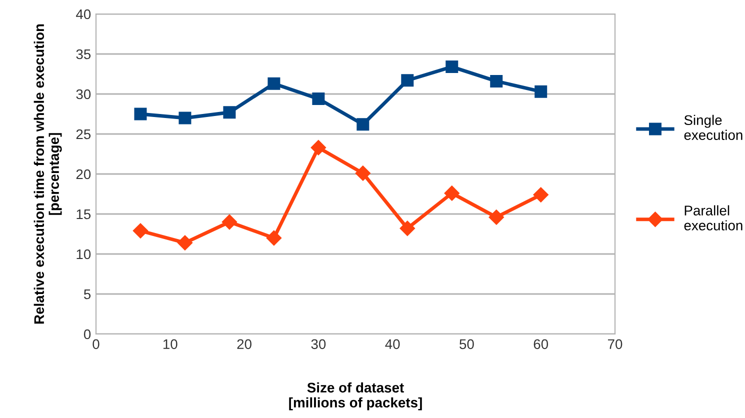 This screenshot has width=745, height=418. Describe the element at coordinates (83, 14) in the screenshot. I see `y-tick-label: 40` at that location.